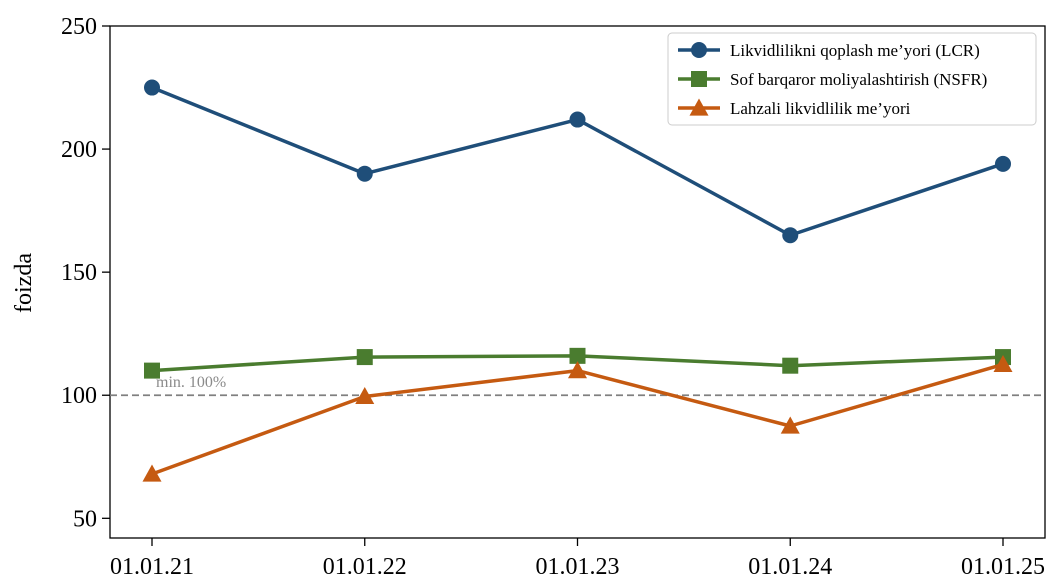 The image size is (1054, 578). I want to click on reference-line-group: min. 100%, so click(577, 385).